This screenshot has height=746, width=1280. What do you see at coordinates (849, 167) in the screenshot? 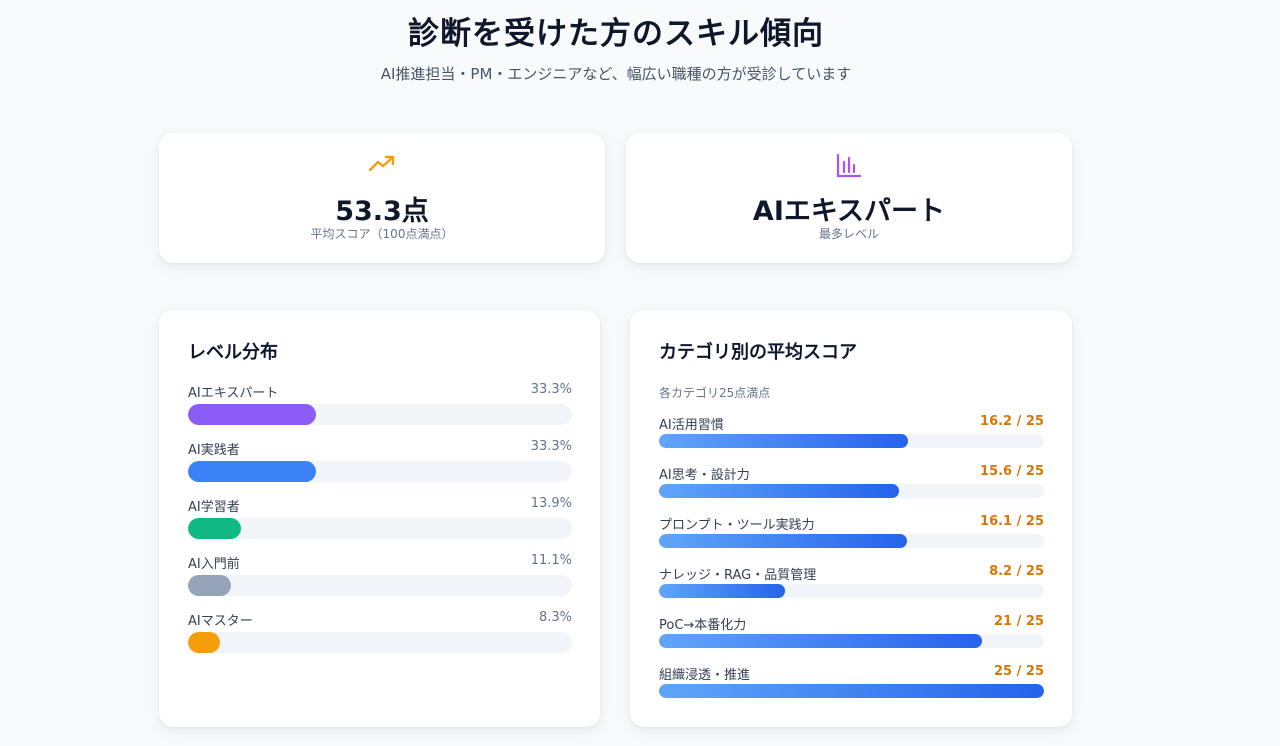
I see `bar-chart-icon` at bounding box center [849, 167].